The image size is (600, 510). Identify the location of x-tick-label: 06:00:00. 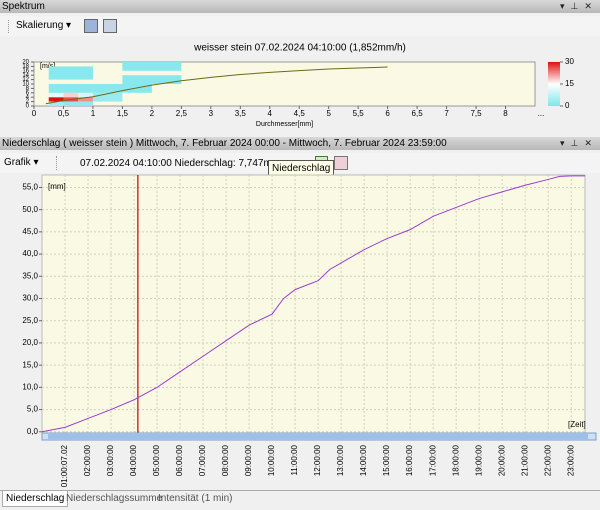
(179, 460).